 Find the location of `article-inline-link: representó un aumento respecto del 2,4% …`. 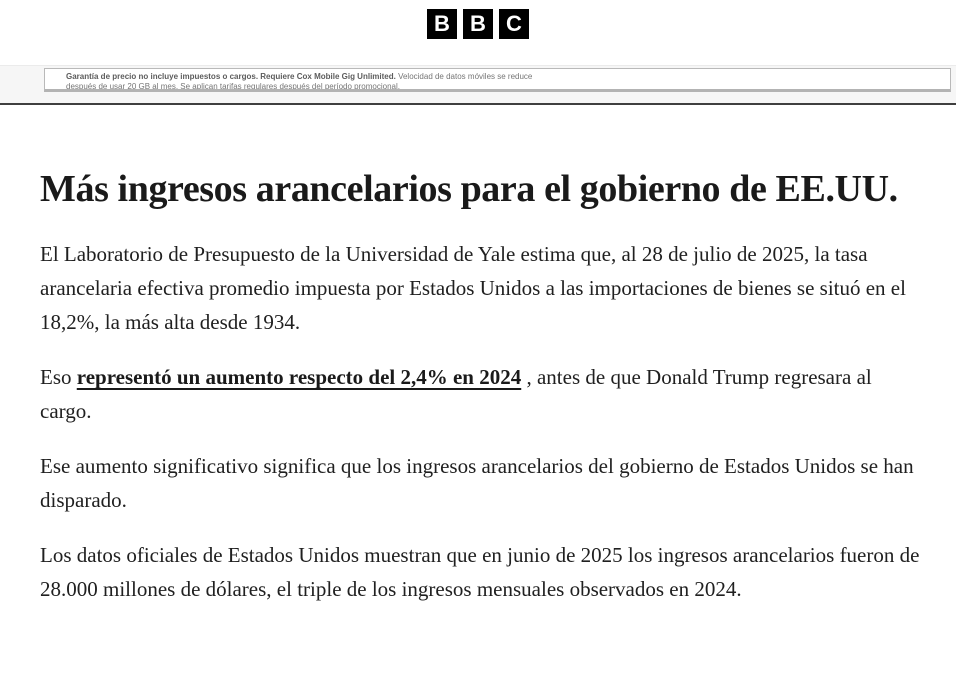

article-inline-link: representó un aumento respecto del 2,4% … is located at coordinates (299, 377).